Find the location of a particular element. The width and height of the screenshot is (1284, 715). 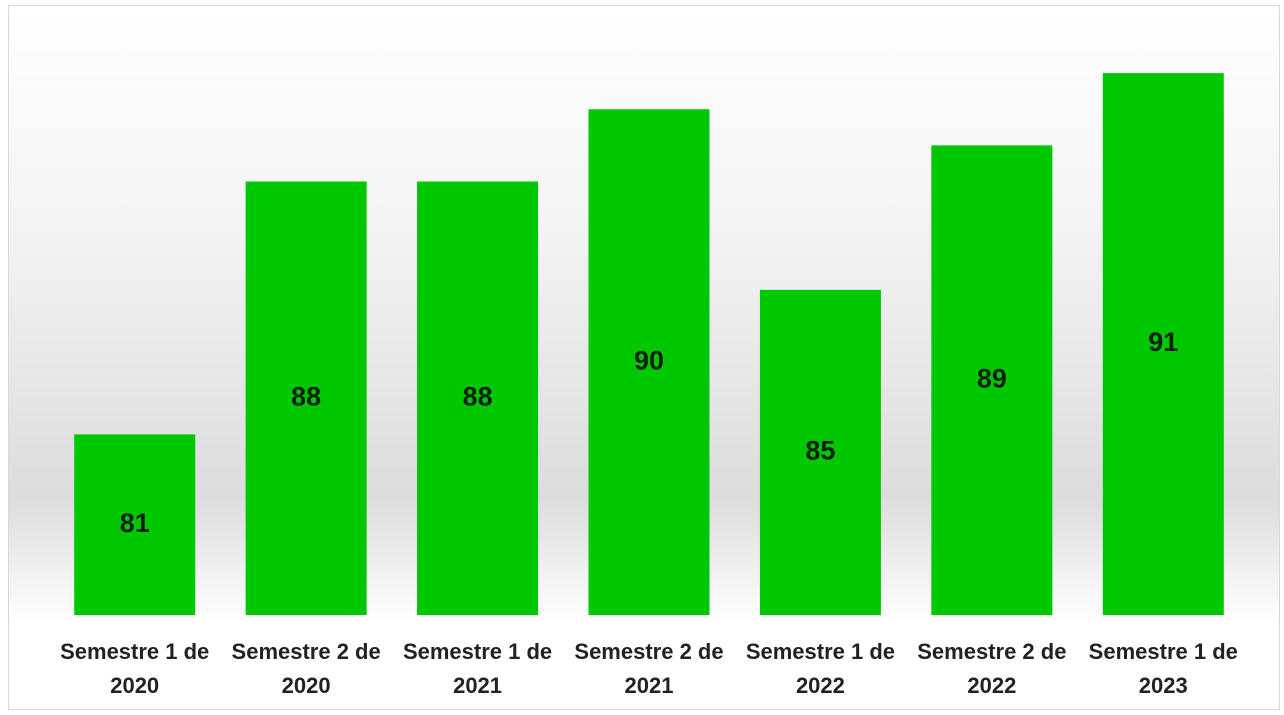

x-tick-label: Semestre 1 de 2023 is located at coordinates (1163, 668).